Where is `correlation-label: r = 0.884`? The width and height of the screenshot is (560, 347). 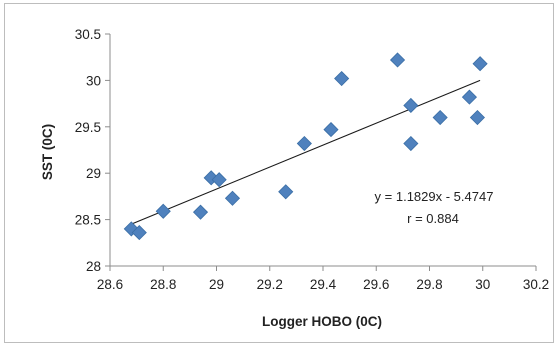 correlation-label: r = 0.884 is located at coordinates (433, 218).